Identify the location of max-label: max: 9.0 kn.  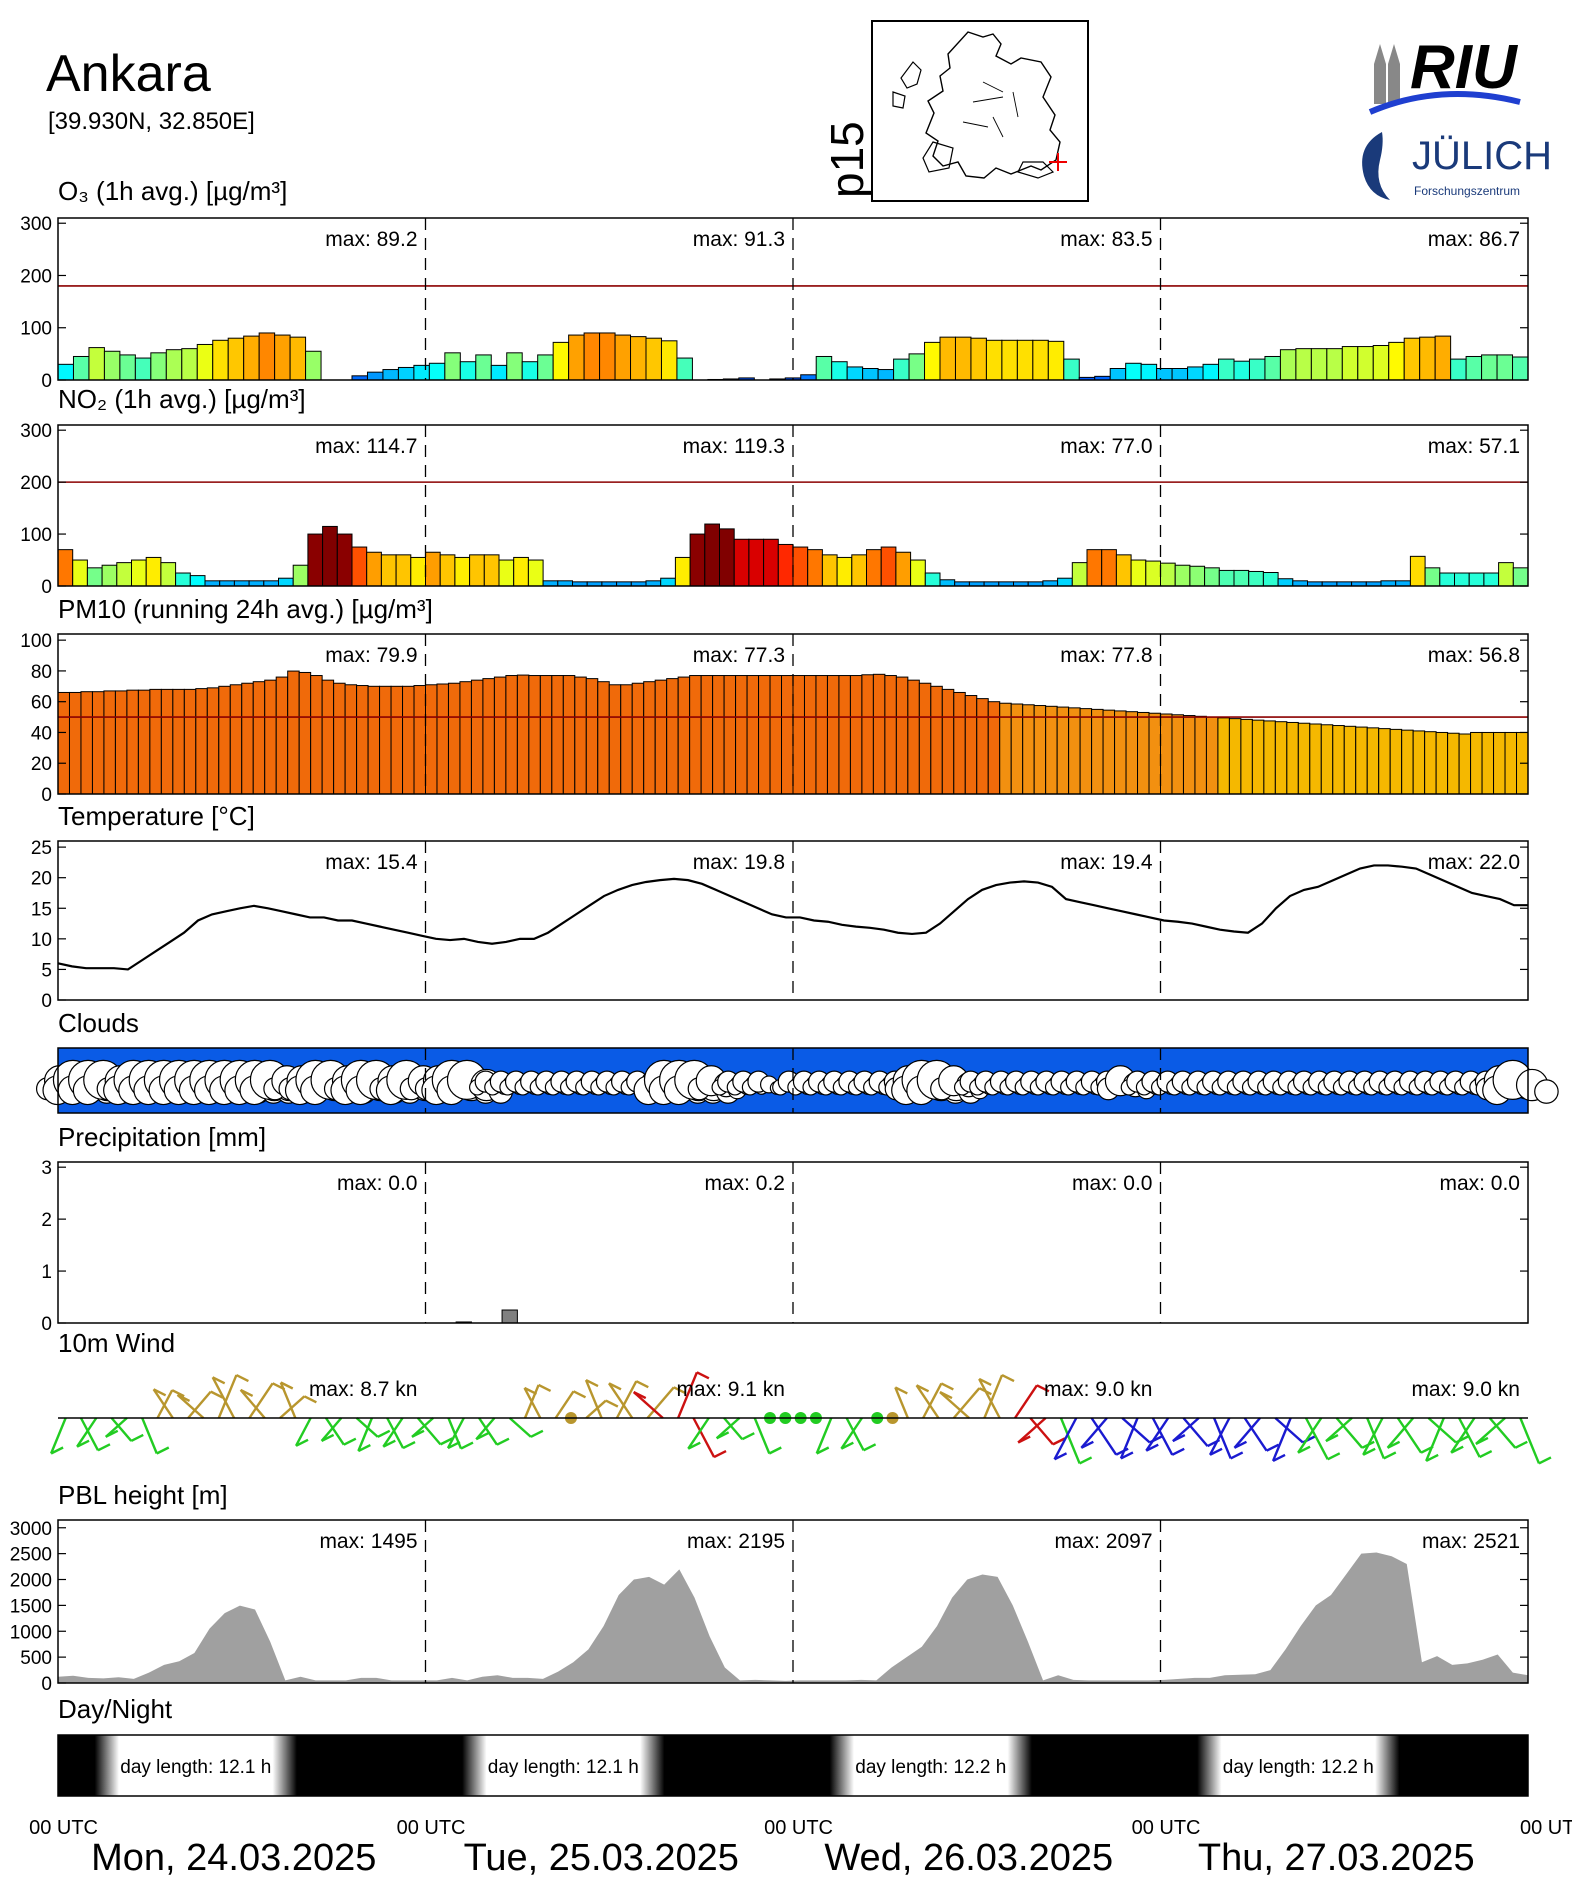
(1098, 1389).